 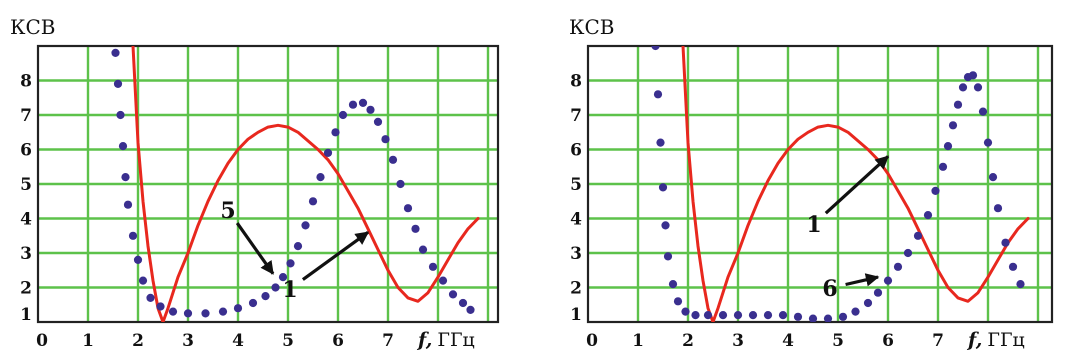 I want to click on x-tick-label: 2, so click(x=138, y=341).